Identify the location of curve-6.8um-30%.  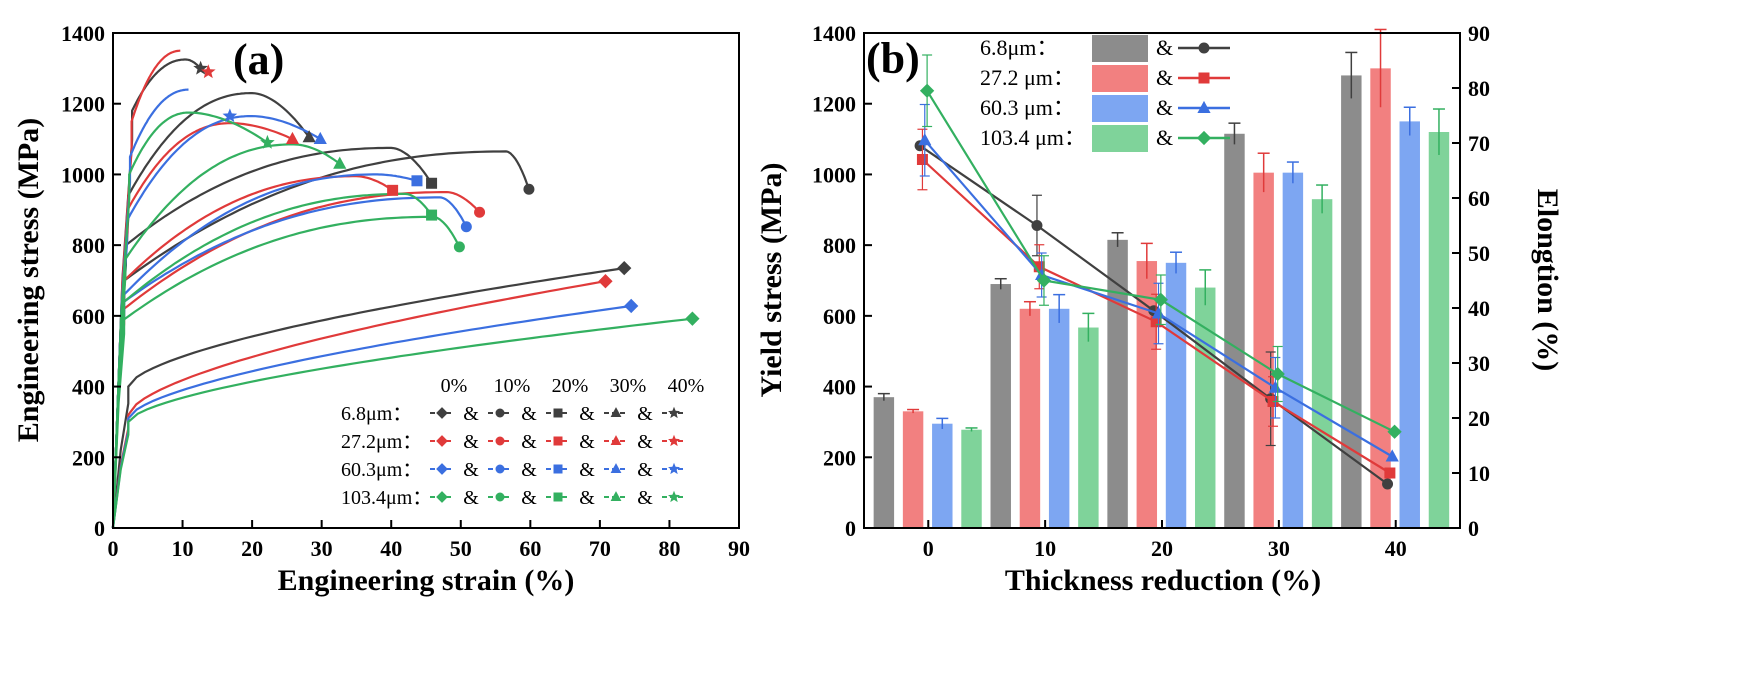
(210, 310).